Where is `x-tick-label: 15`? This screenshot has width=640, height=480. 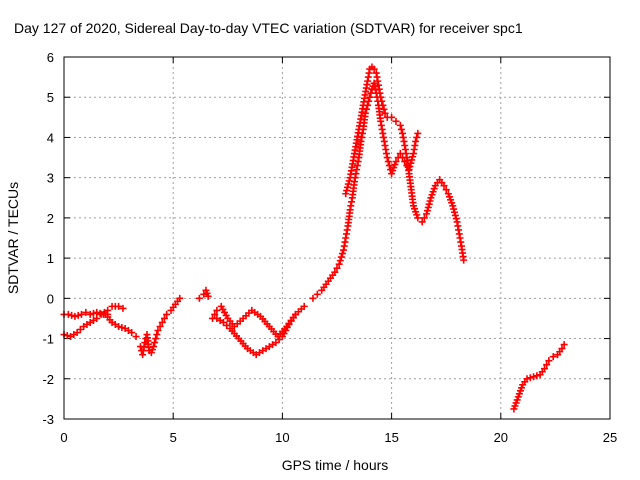
x-tick-label: 15 is located at coordinates (391, 437).